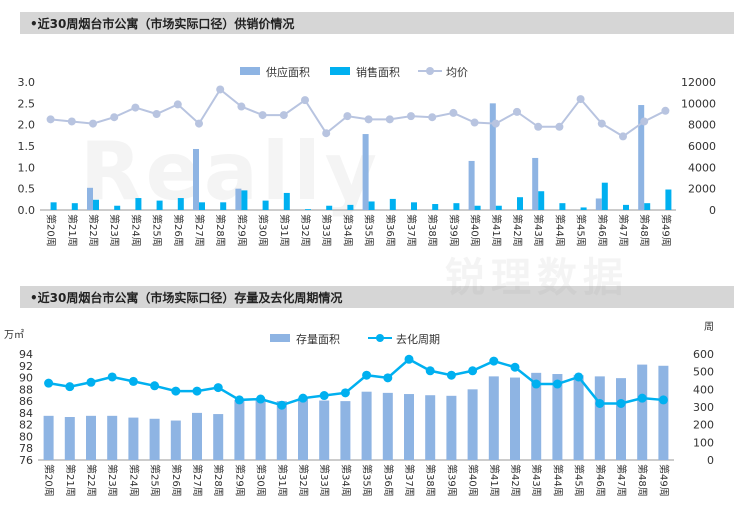  What do you see at coordinates (663, 480) in the screenshot?
I see `x-tick-label: 第49周` at bounding box center [663, 480].